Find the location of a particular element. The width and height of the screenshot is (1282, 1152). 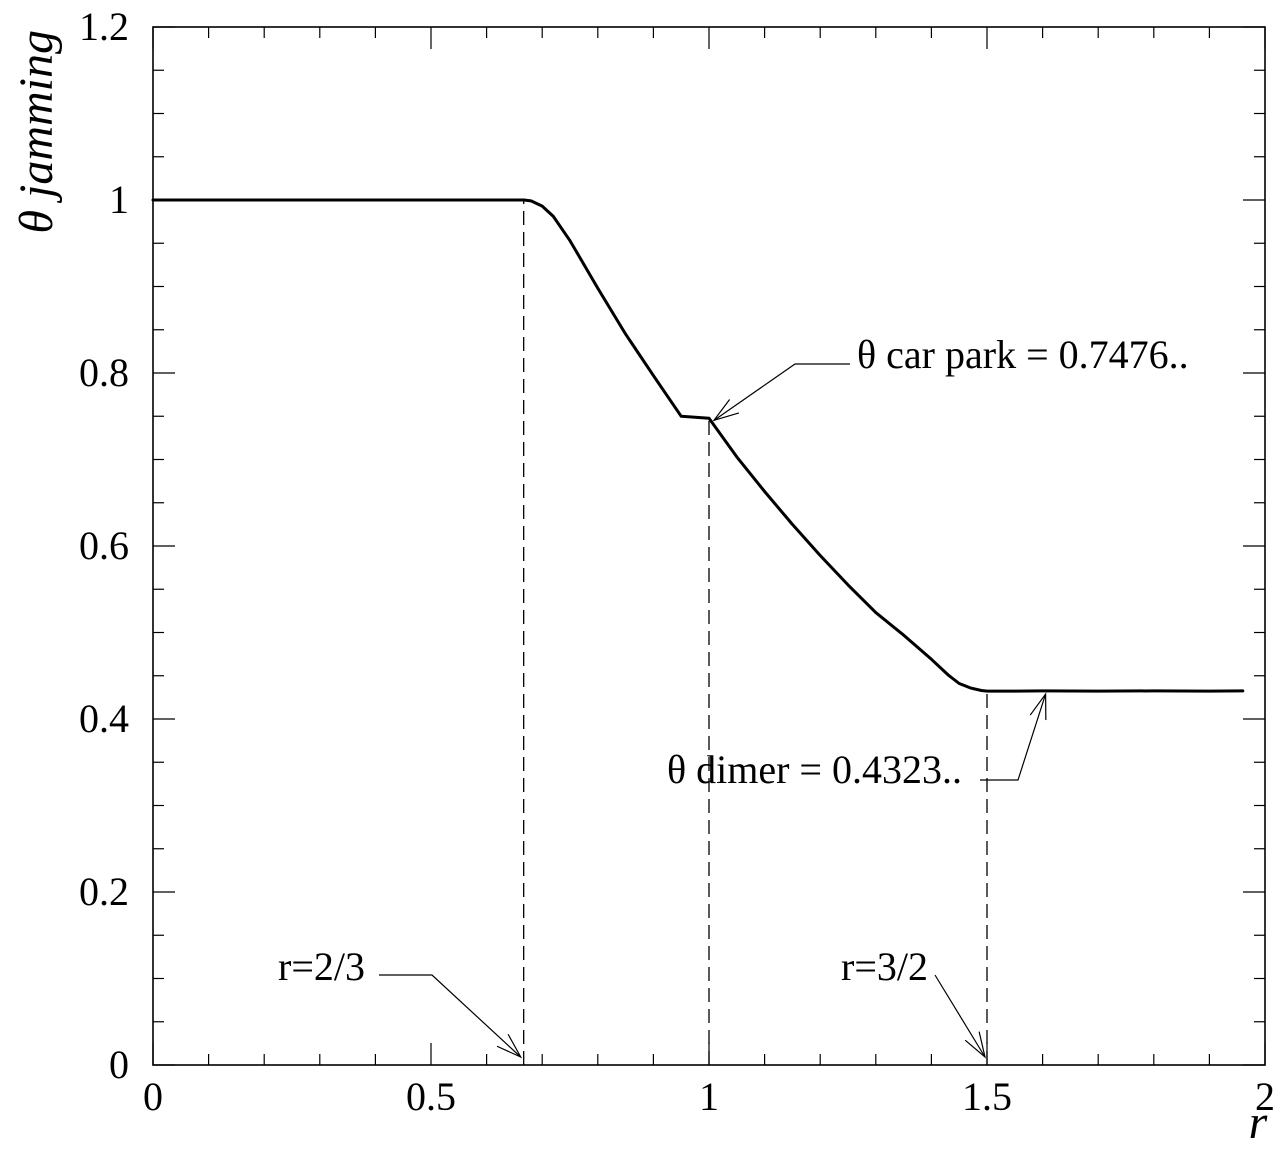

x-tick-label: 0.5 is located at coordinates (431, 1096).